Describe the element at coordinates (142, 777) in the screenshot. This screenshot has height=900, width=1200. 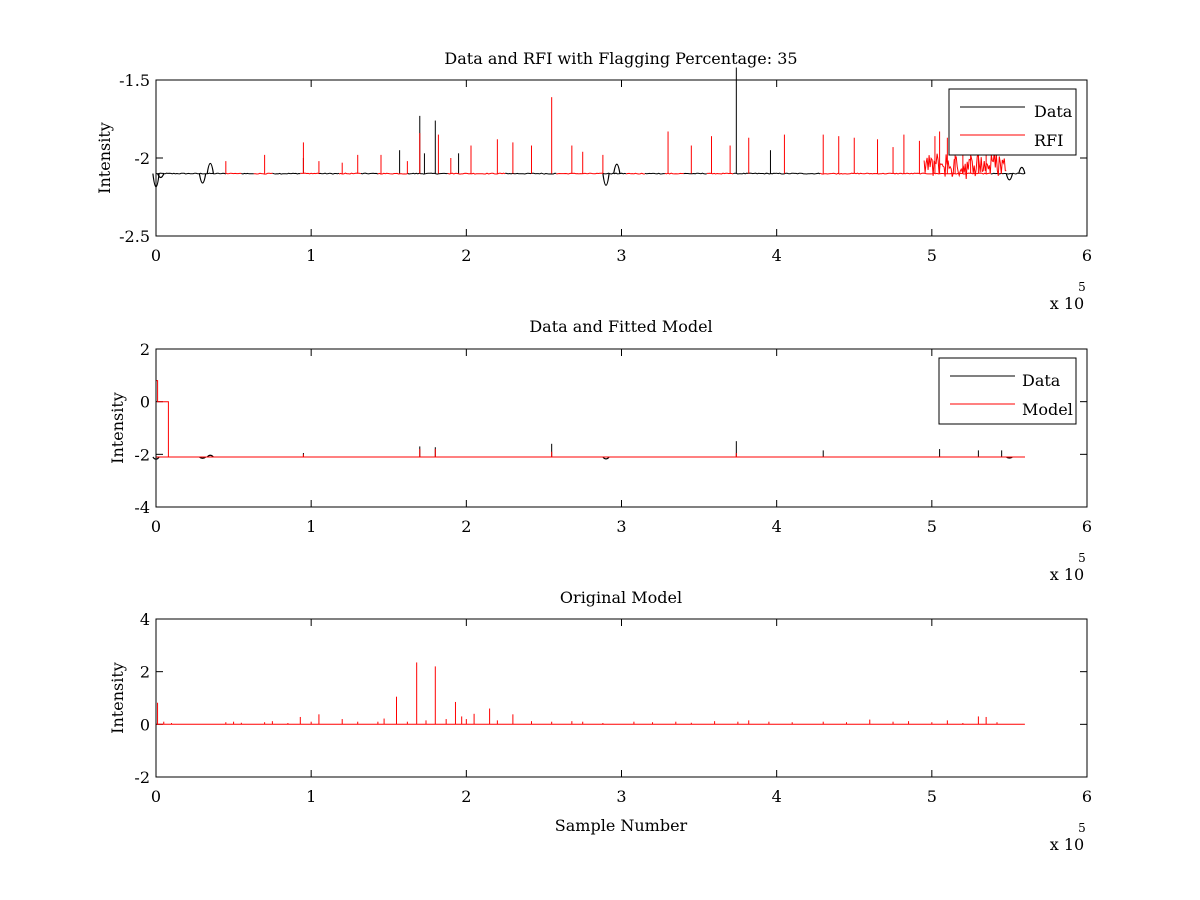
I see `subplot-3-ytick-label: -2` at that location.